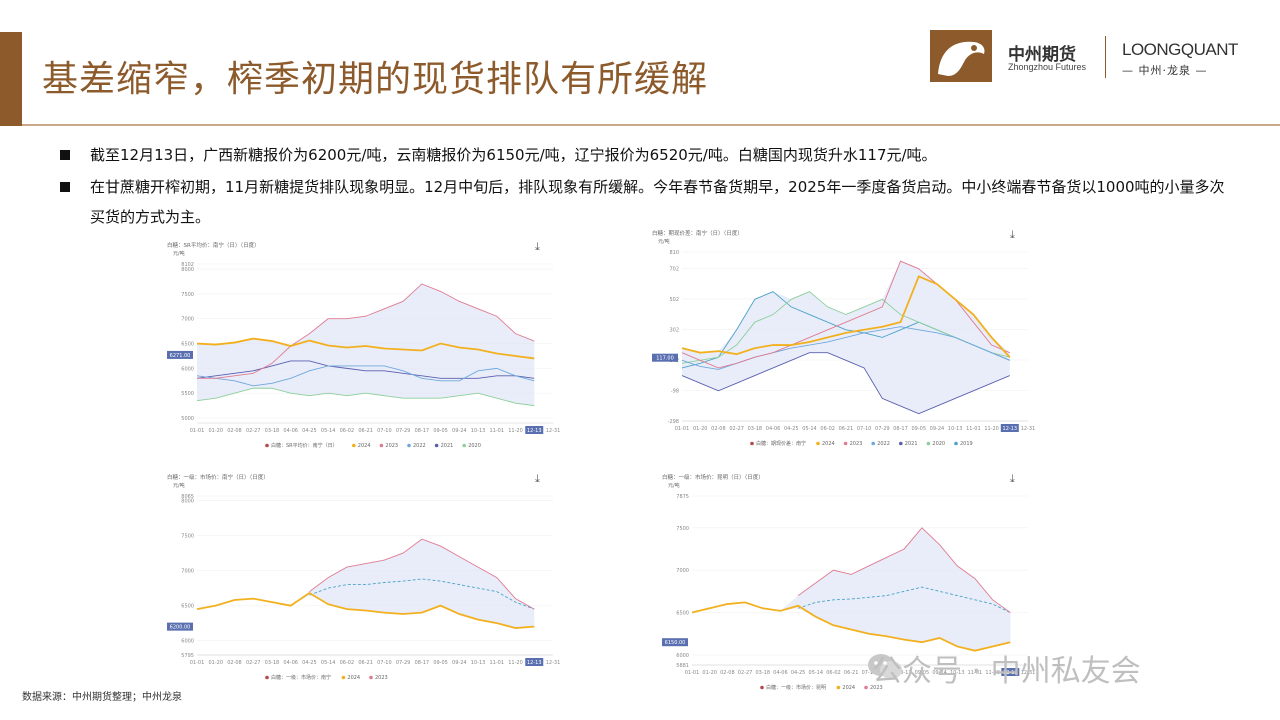 Image resolution: width=1280 pixels, height=720 pixels. Describe the element at coordinates (883, 444) in the screenshot. I see `legend-label: 2022` at that location.